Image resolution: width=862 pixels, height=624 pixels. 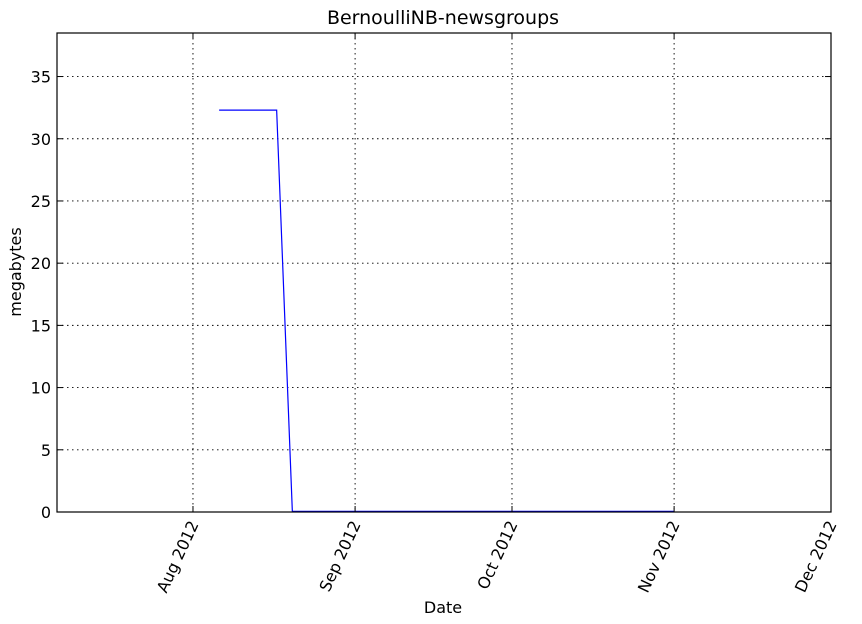 I want to click on x-tick-label: Nov 2012, so click(x=659, y=557).